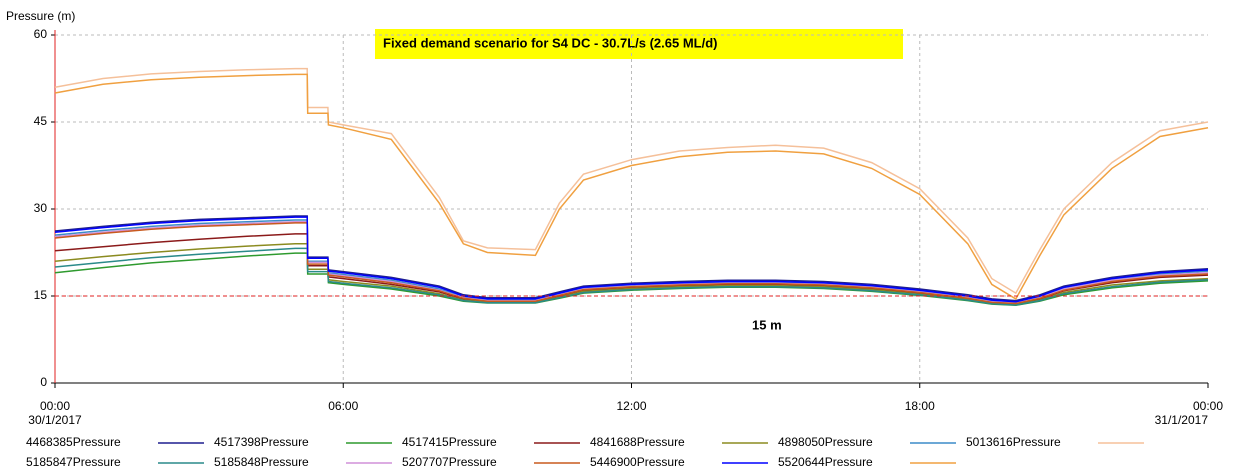 This screenshot has width=1250, height=475. What do you see at coordinates (1182, 420) in the screenshot?
I see `date-label: 31/1/2017` at bounding box center [1182, 420].